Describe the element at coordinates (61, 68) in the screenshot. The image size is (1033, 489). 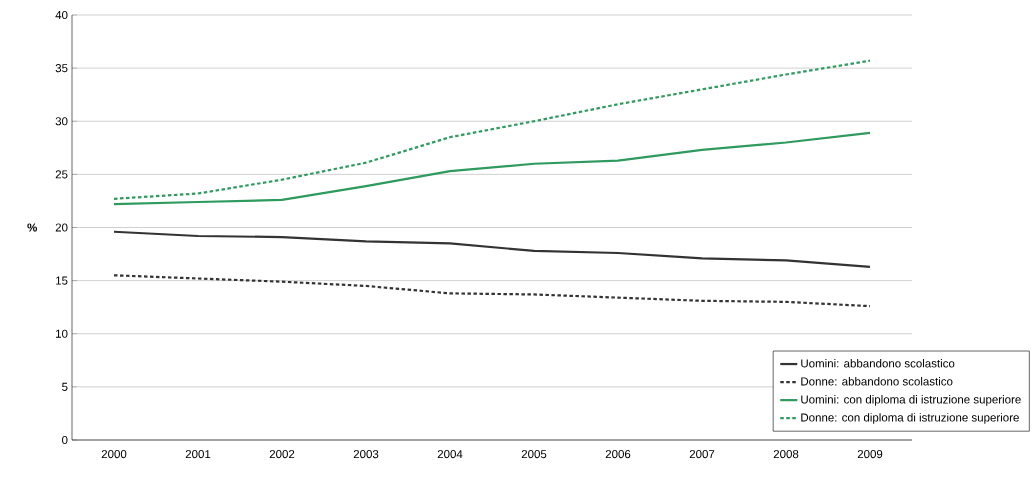
I see `y-tick-label: 35` at that location.